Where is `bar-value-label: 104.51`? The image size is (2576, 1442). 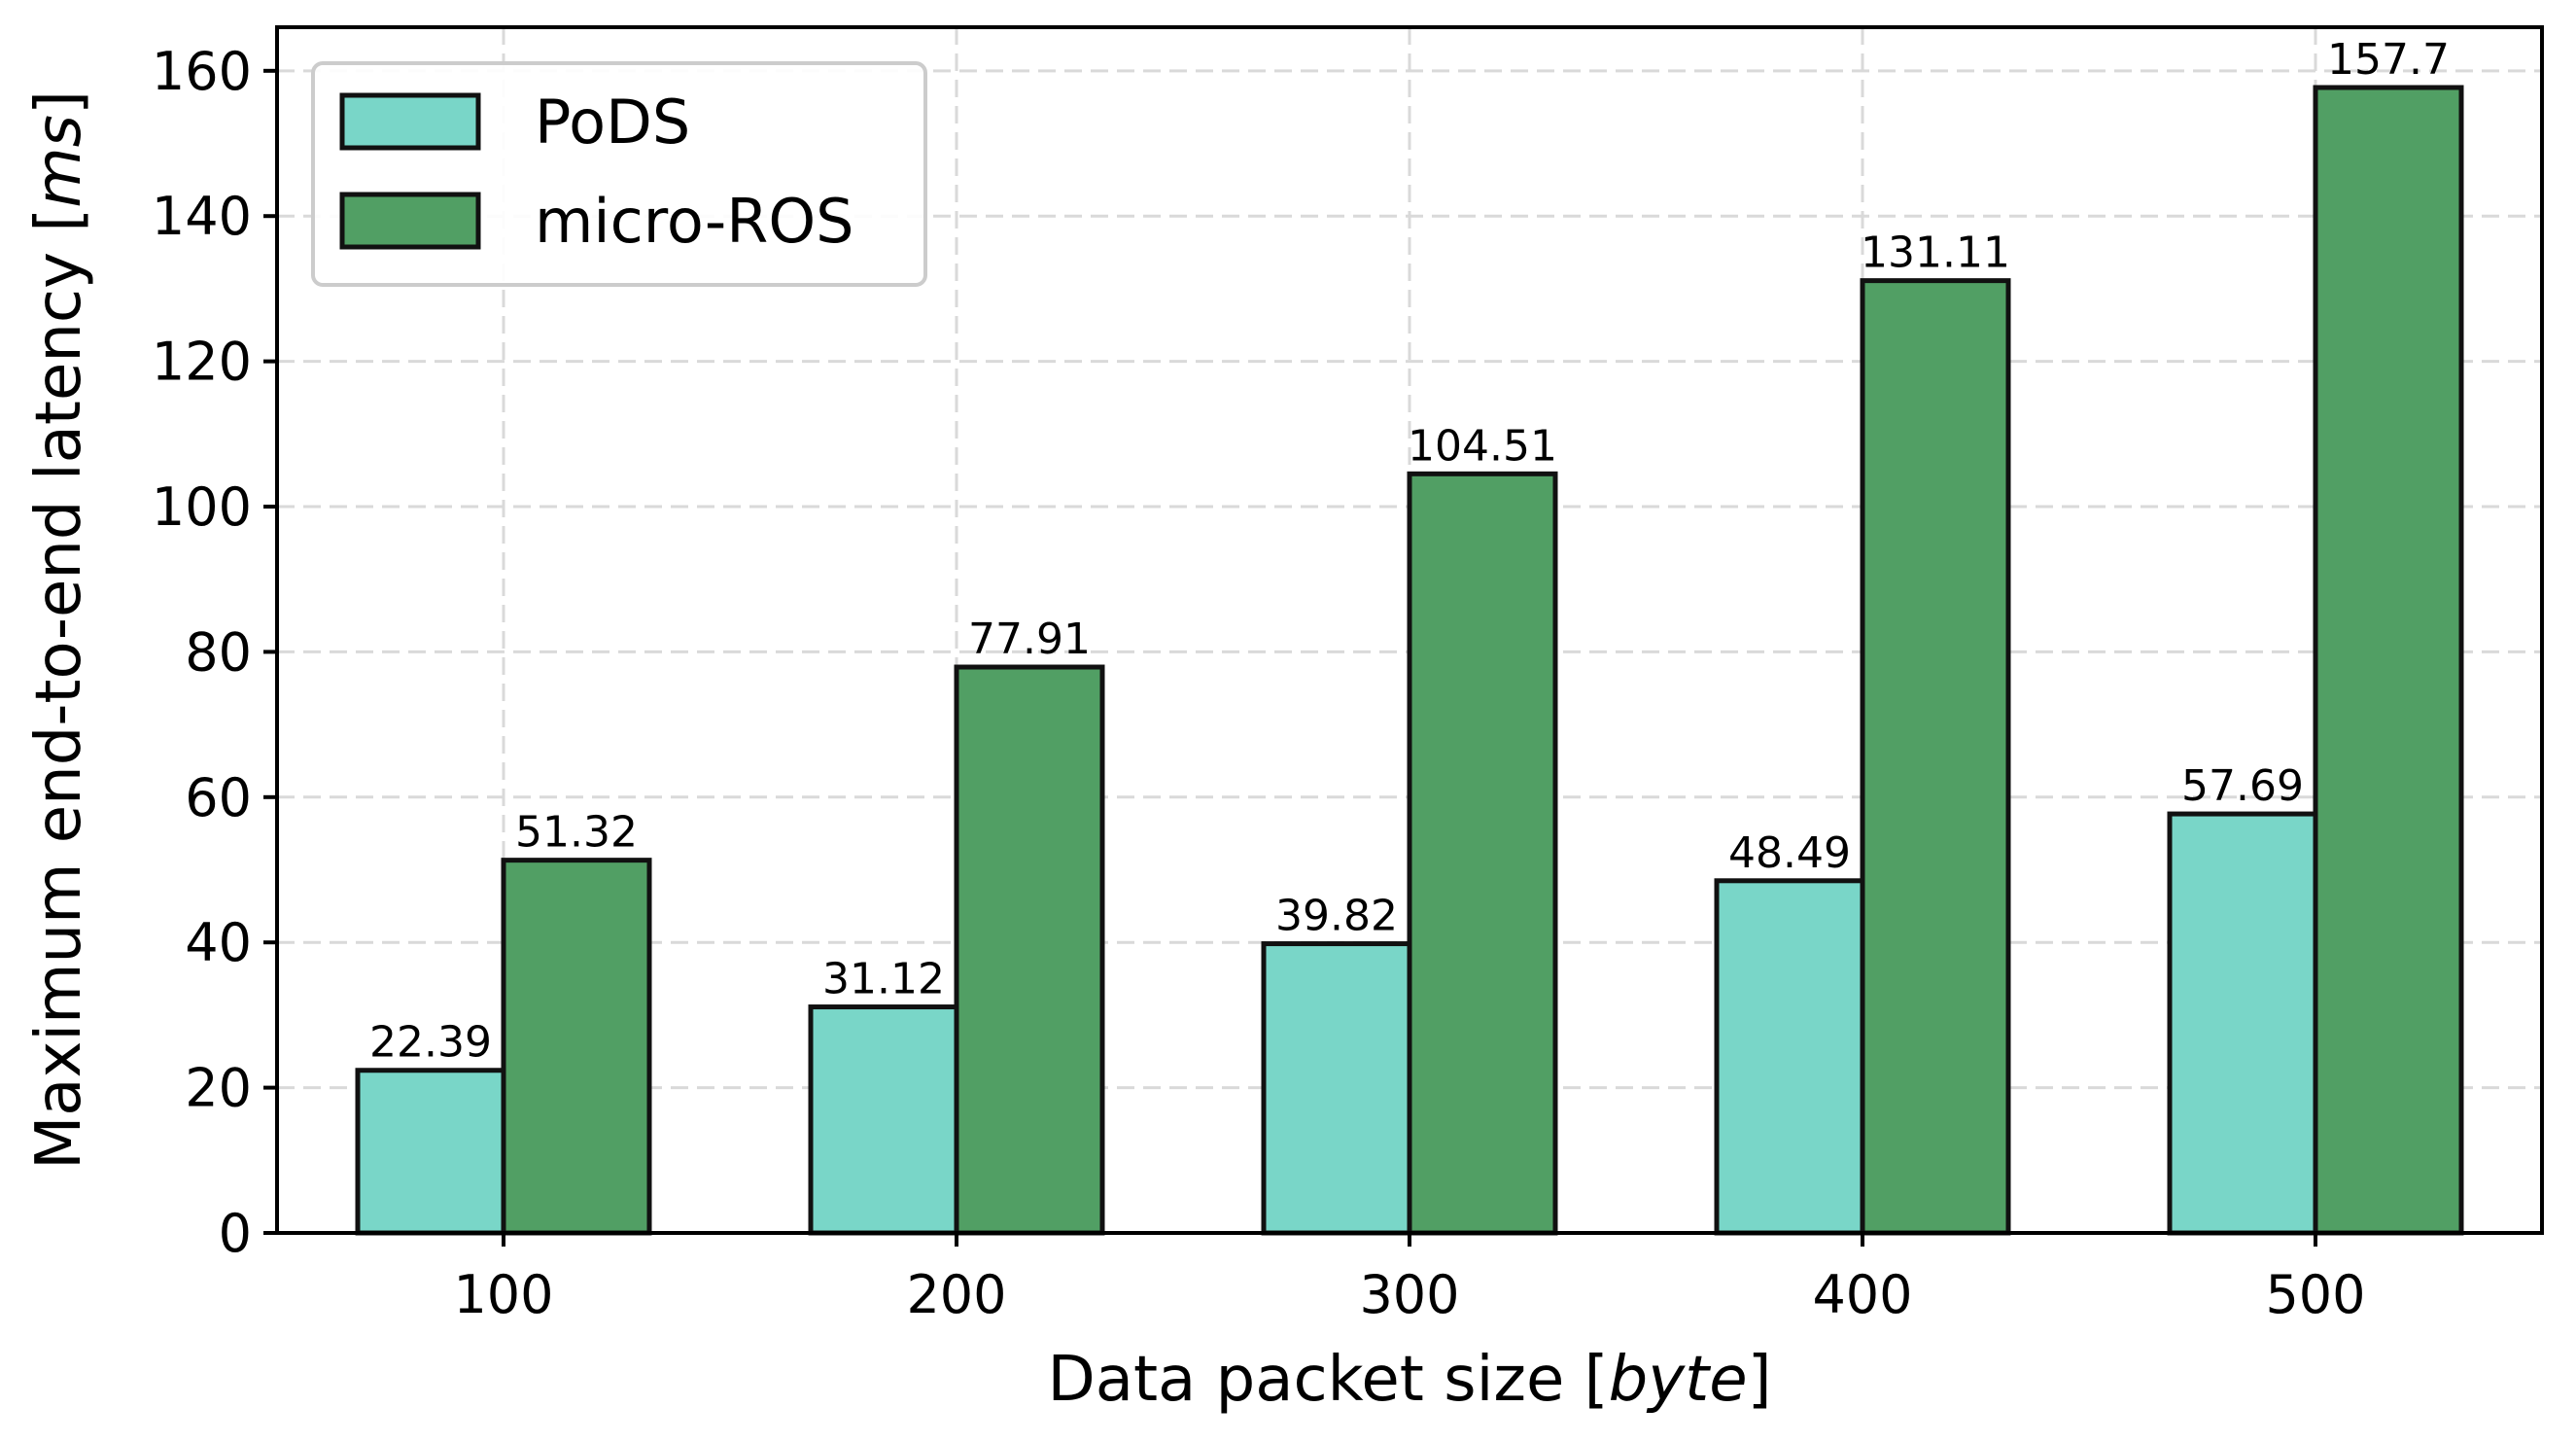
bar-value-label: 104.51 is located at coordinates (1483, 446).